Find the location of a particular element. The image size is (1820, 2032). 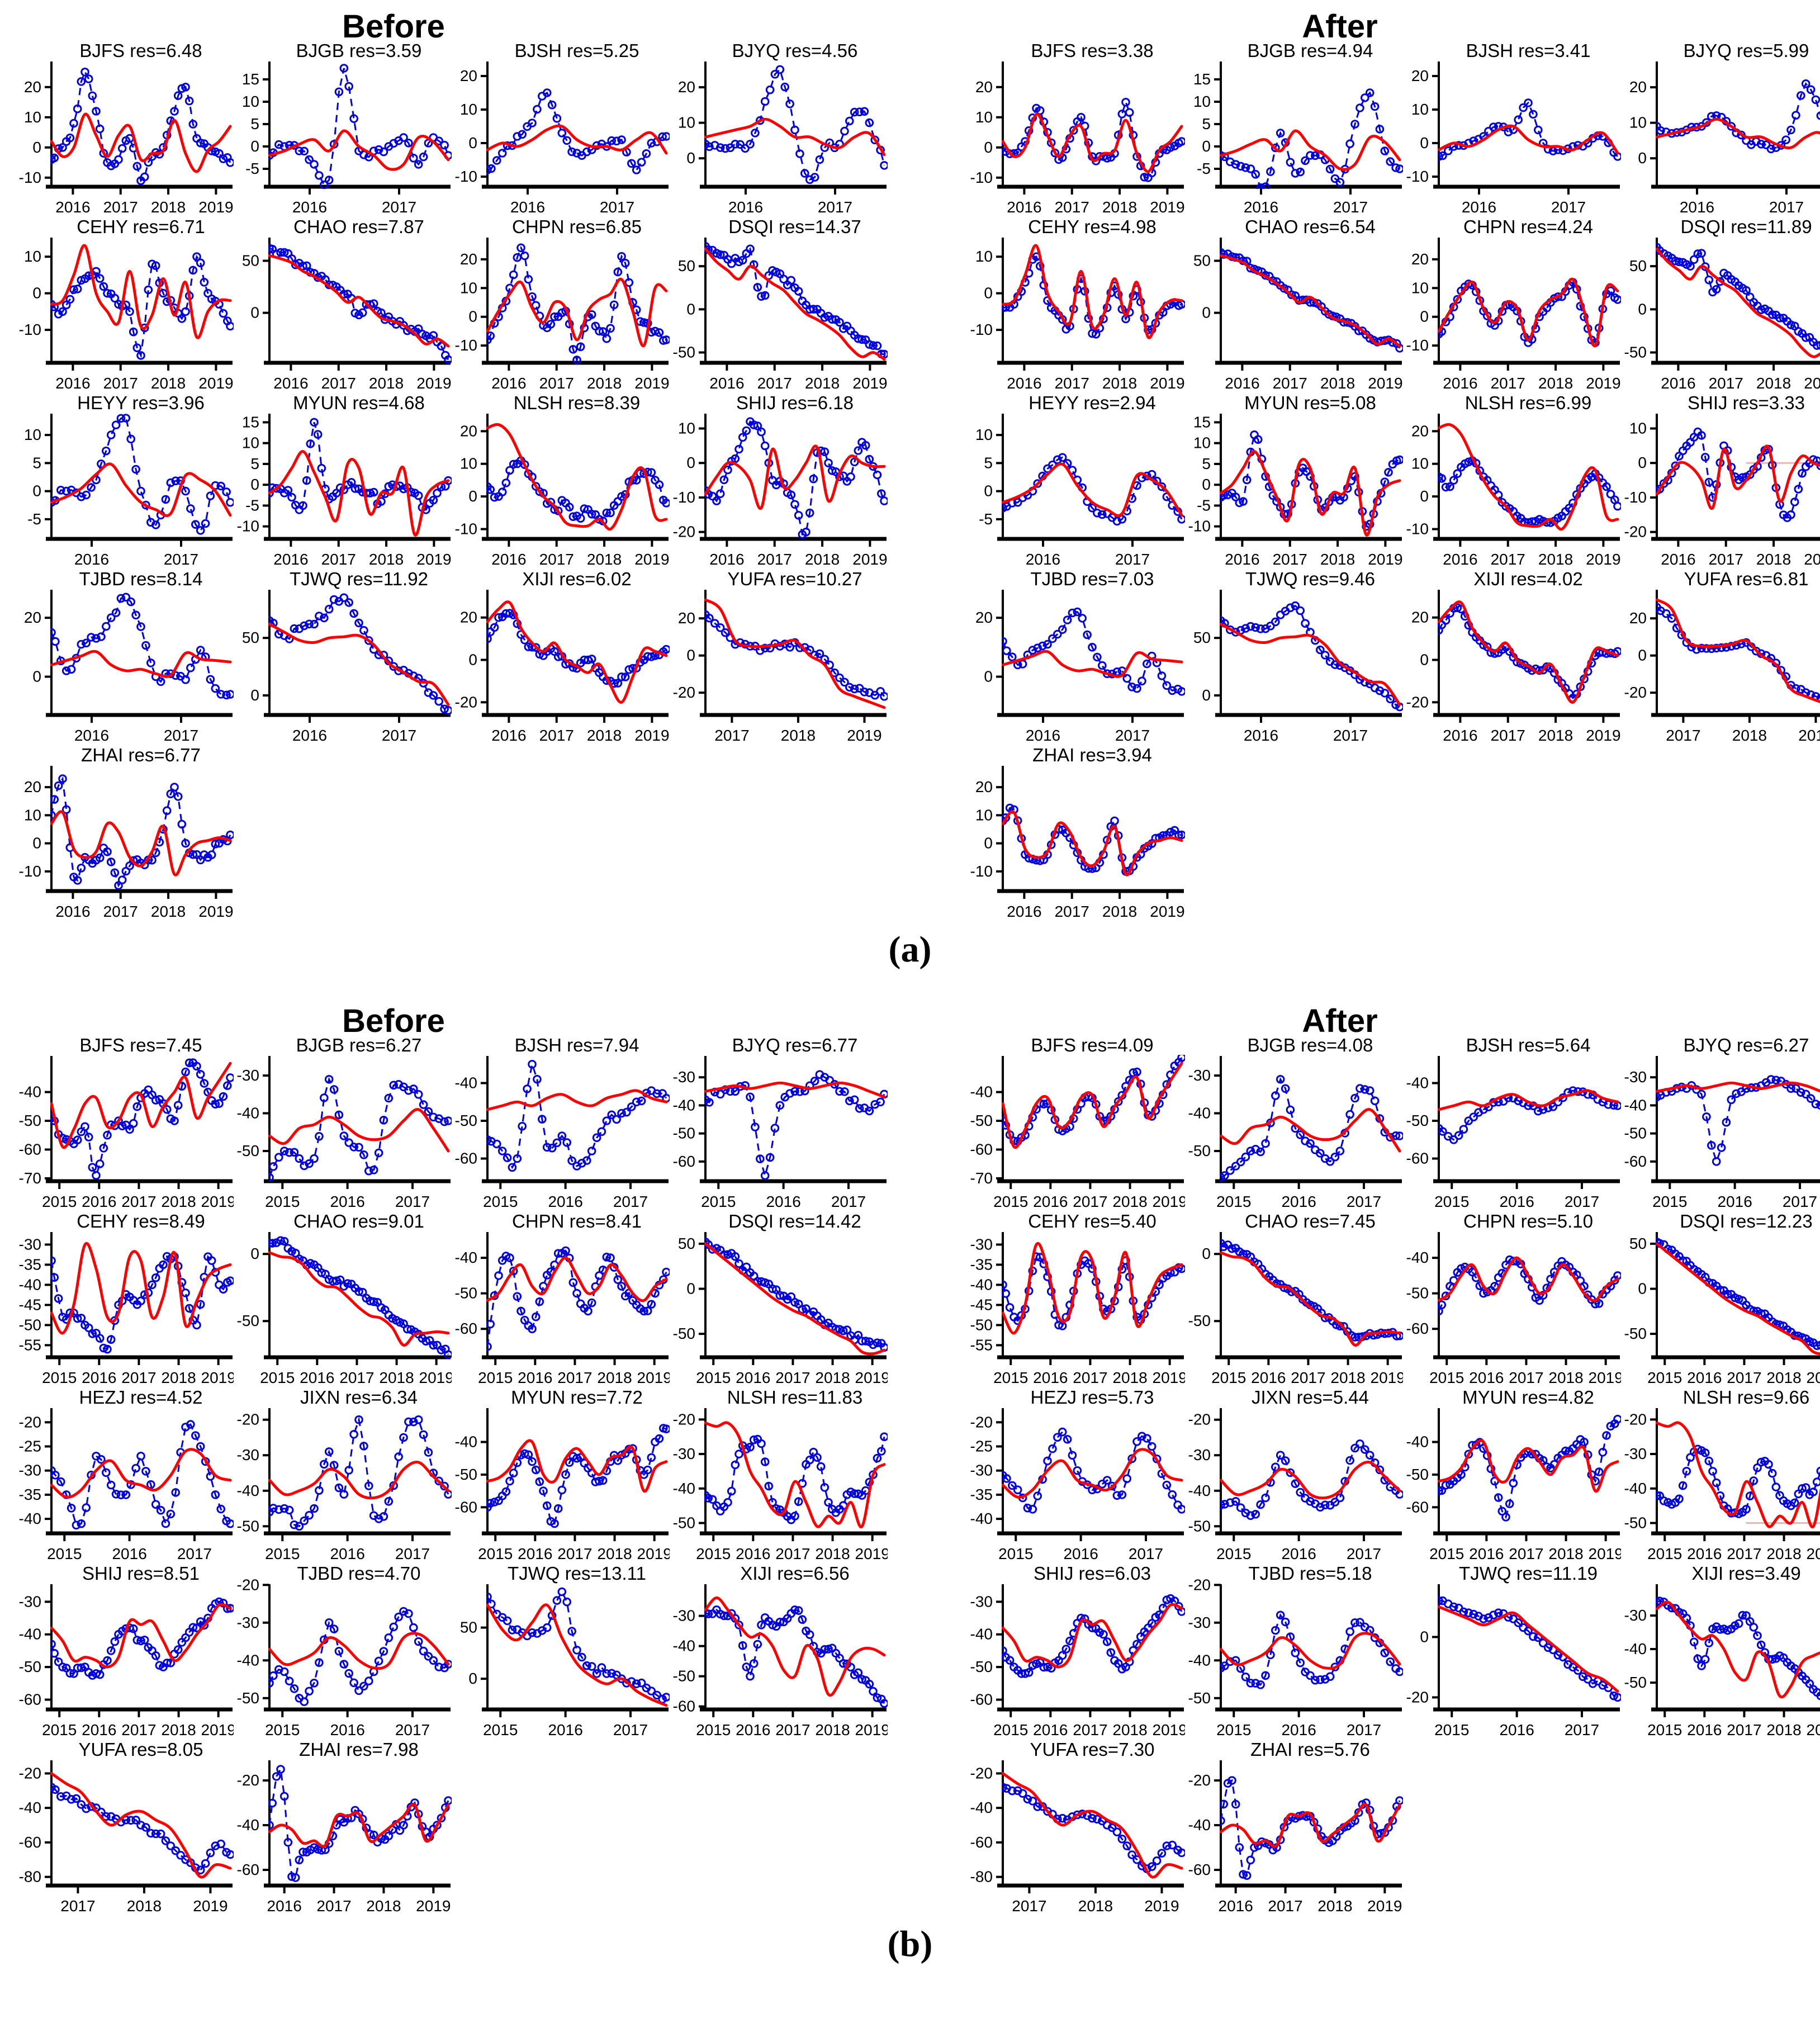

subplot-title: MYUN res=4.68 is located at coordinates (359, 402).